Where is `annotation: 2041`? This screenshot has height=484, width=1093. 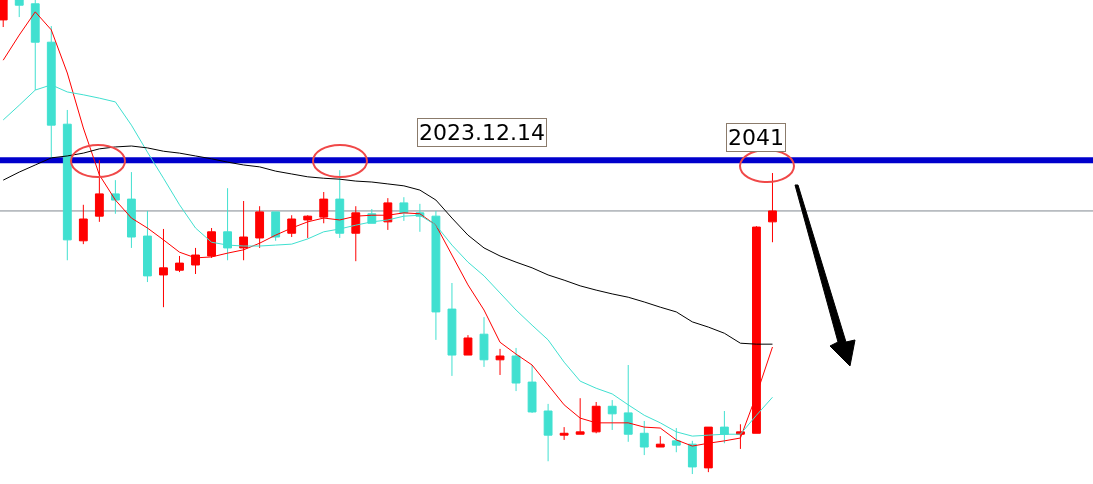
annotation: 2041 is located at coordinates (756, 137).